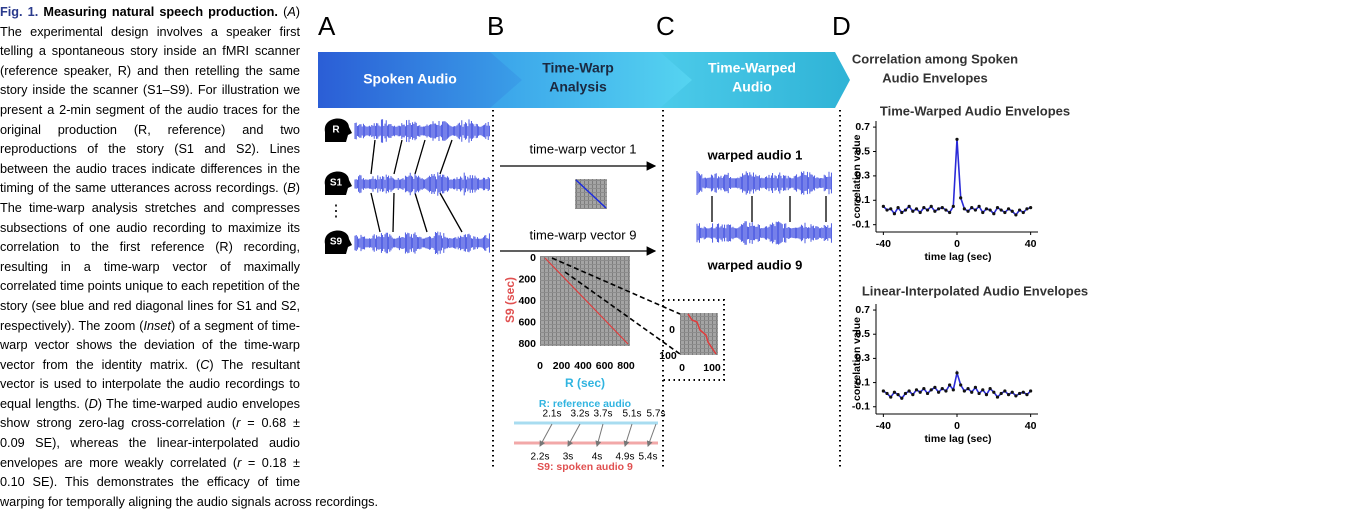 The width and height of the screenshot is (1356, 531). Describe the element at coordinates (648, 457) in the screenshot. I see `time-label: 5.4s` at that location.